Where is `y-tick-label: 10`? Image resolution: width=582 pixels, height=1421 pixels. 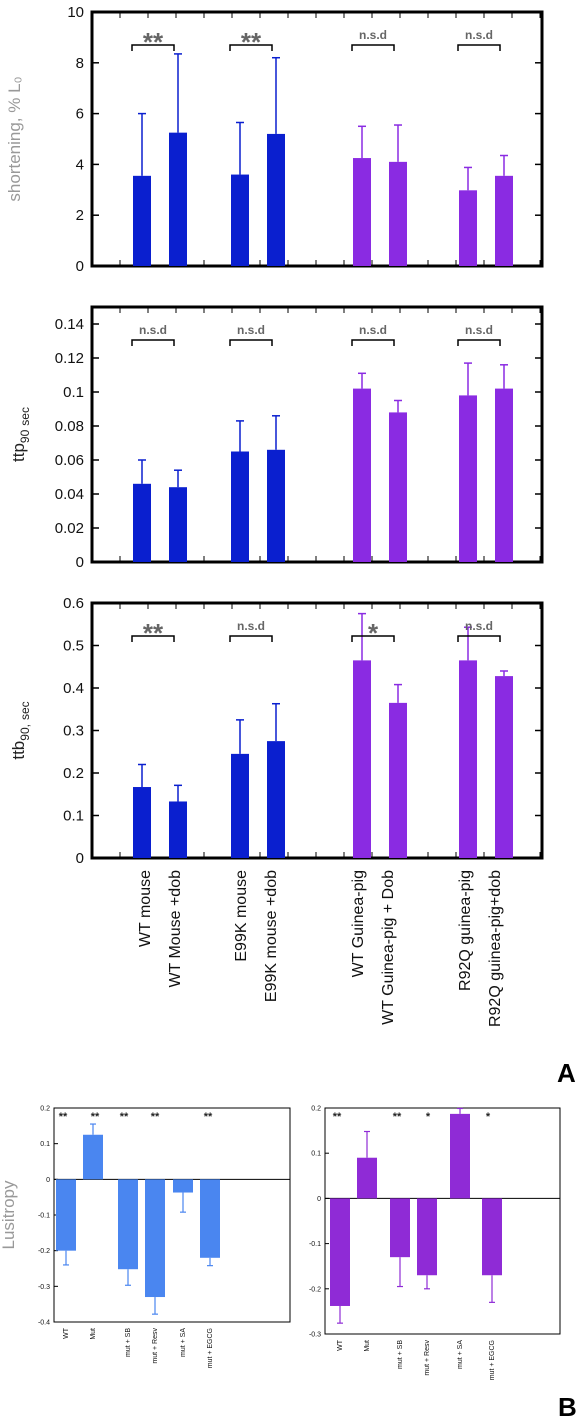
y-tick-label: 10 is located at coordinates (75, 12).